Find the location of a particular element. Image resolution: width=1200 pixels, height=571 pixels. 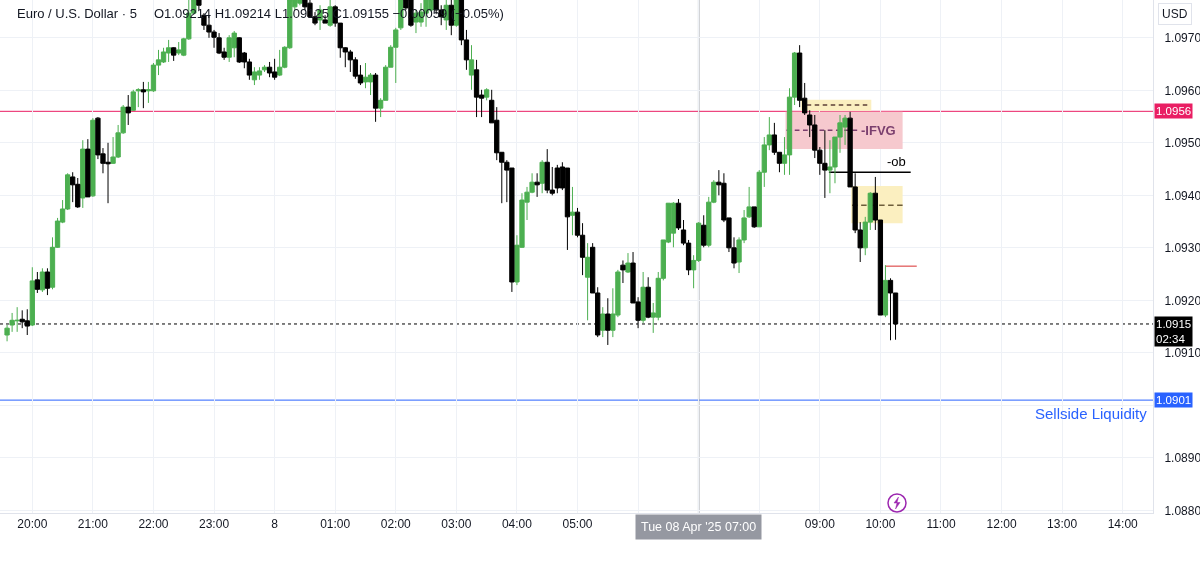

x-tick-label: 13:00 is located at coordinates (1062, 524).